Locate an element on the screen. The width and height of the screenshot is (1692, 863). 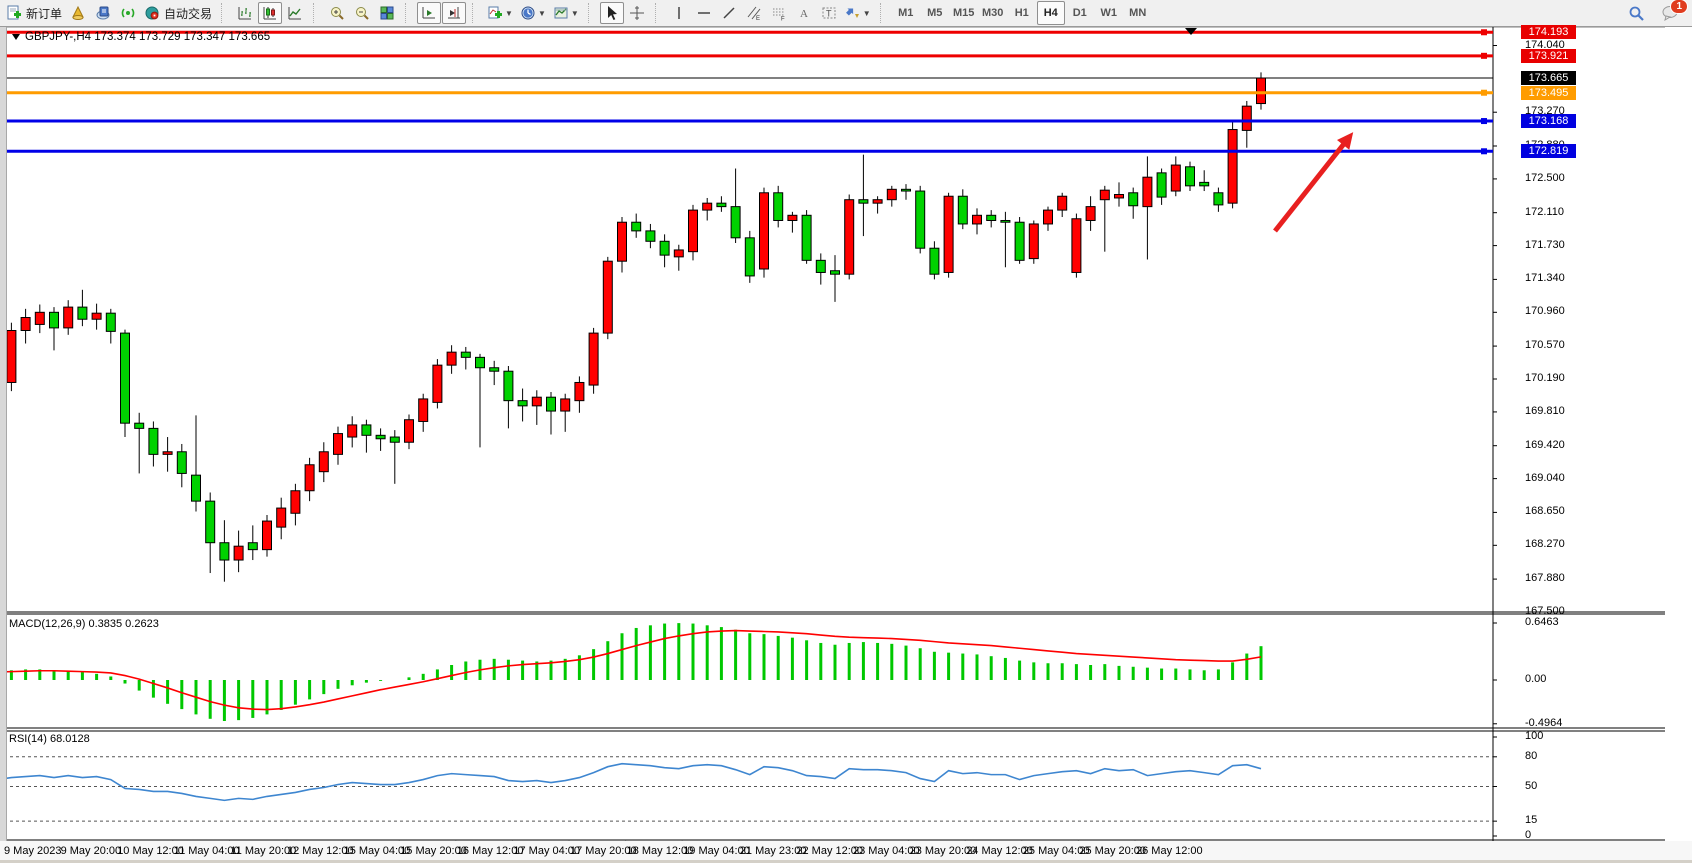
fibonacci-icon: F is located at coordinates (778, 14).